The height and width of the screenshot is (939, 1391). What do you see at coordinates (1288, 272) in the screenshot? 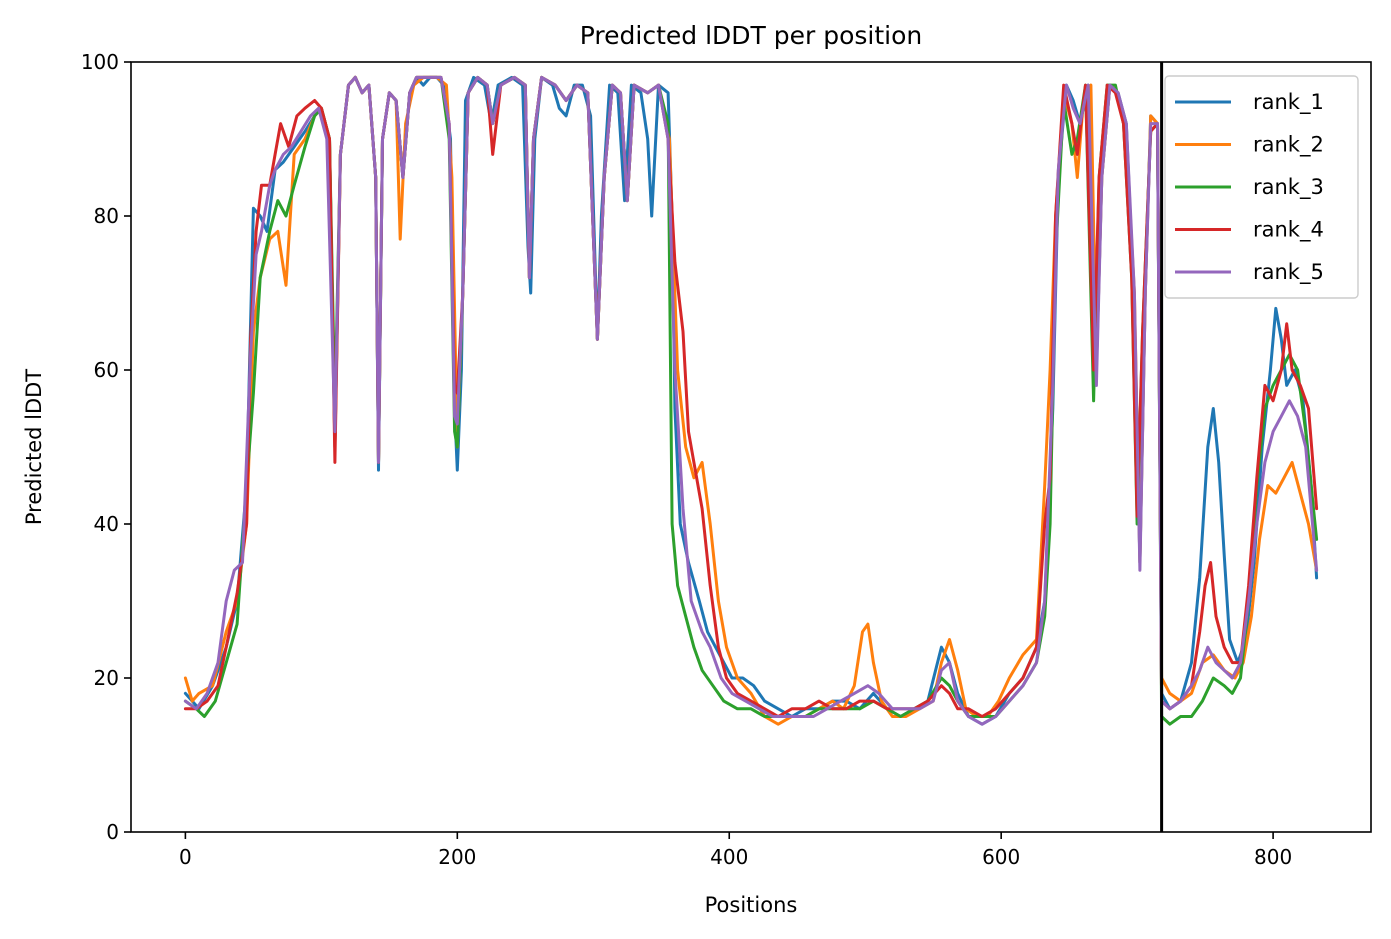
I see `legend-label-rank_5: rank_5` at bounding box center [1288, 272].